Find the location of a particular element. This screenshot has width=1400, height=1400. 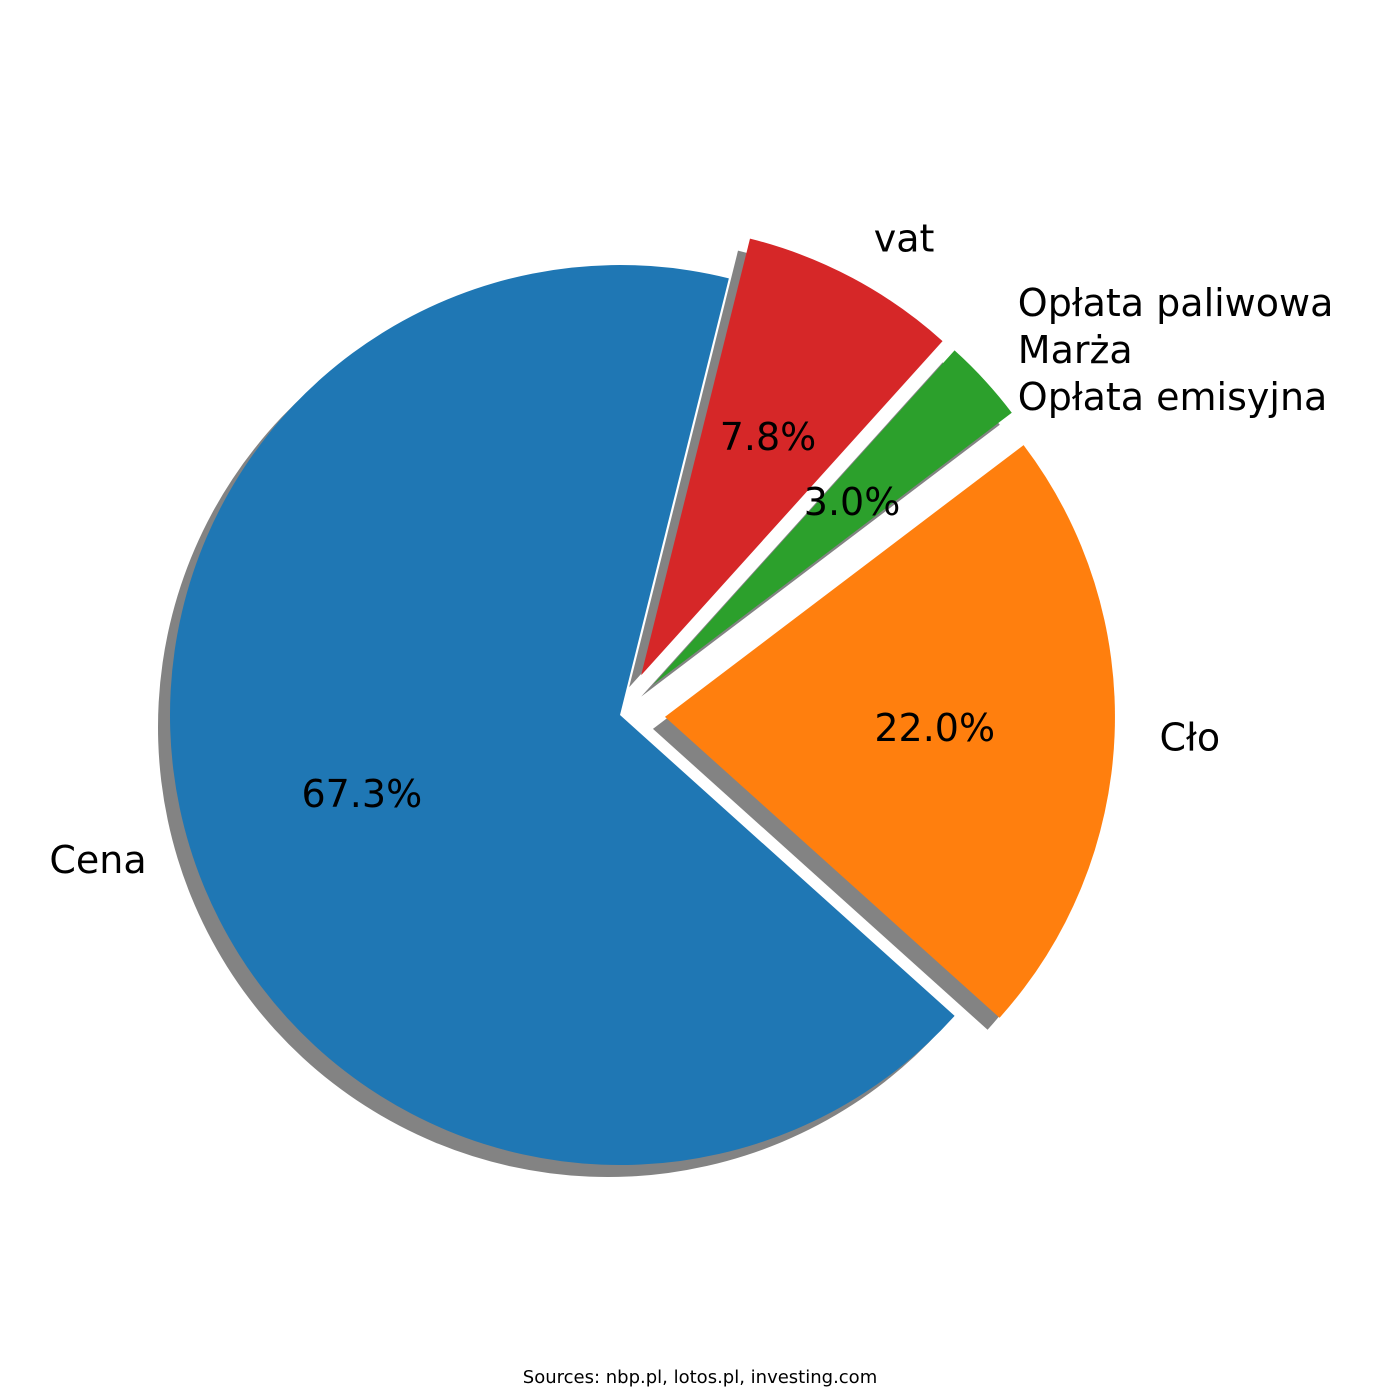

pie-slice-opata-paliwowa is located at coordinates (832, 517).